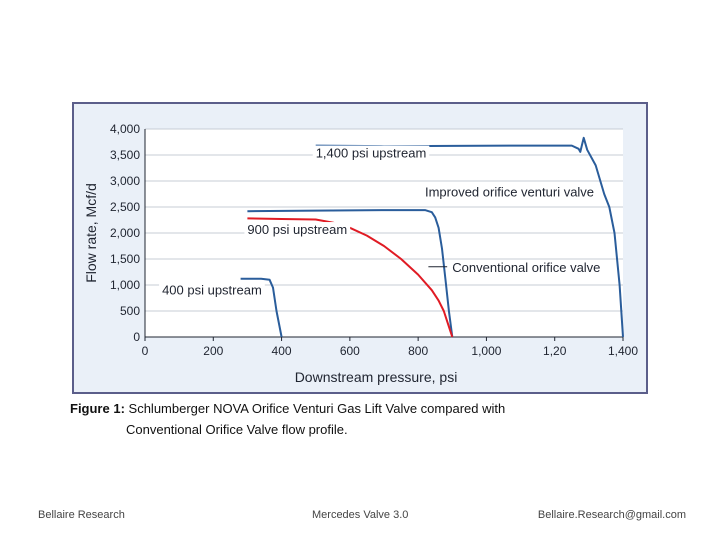 The width and height of the screenshot is (720, 540). What do you see at coordinates (611, 515) in the screenshot?
I see `footer-right: Bellaire.Research@gmail.com` at bounding box center [611, 515].